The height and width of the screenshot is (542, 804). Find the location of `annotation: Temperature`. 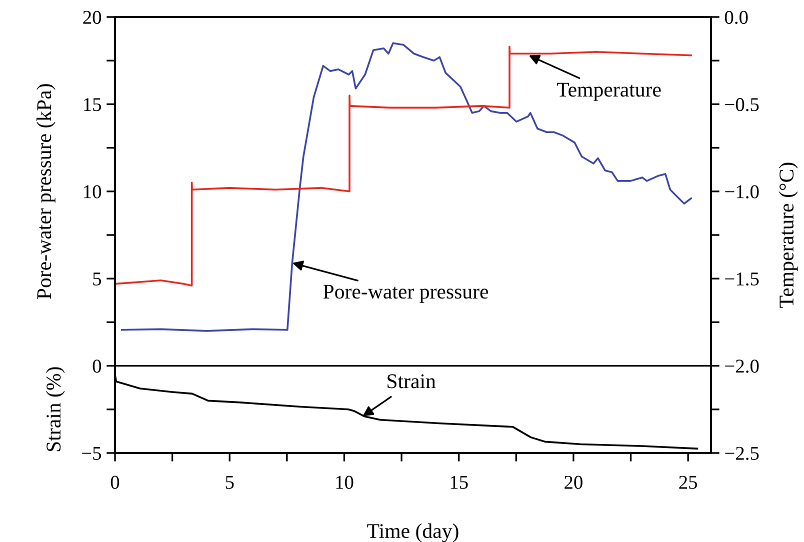

annotation: Temperature is located at coordinates (608, 91).